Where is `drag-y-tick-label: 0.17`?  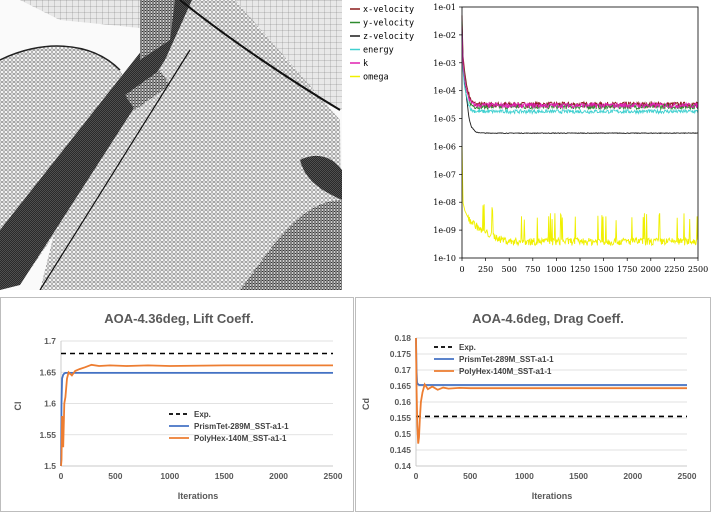
drag-y-tick-label: 0.17 is located at coordinates (402, 370).